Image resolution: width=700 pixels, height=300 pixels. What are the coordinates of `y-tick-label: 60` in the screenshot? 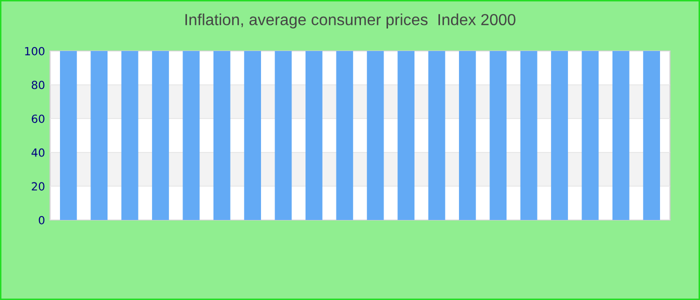 It's located at (38, 118).